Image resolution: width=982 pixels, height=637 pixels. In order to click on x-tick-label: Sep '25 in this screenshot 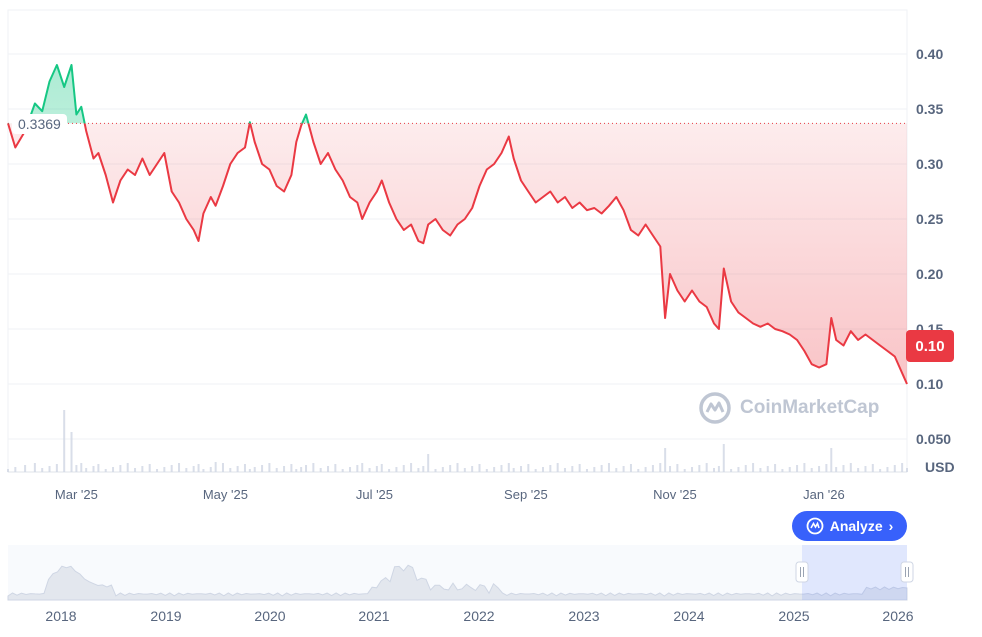, I will do `click(526, 494)`.